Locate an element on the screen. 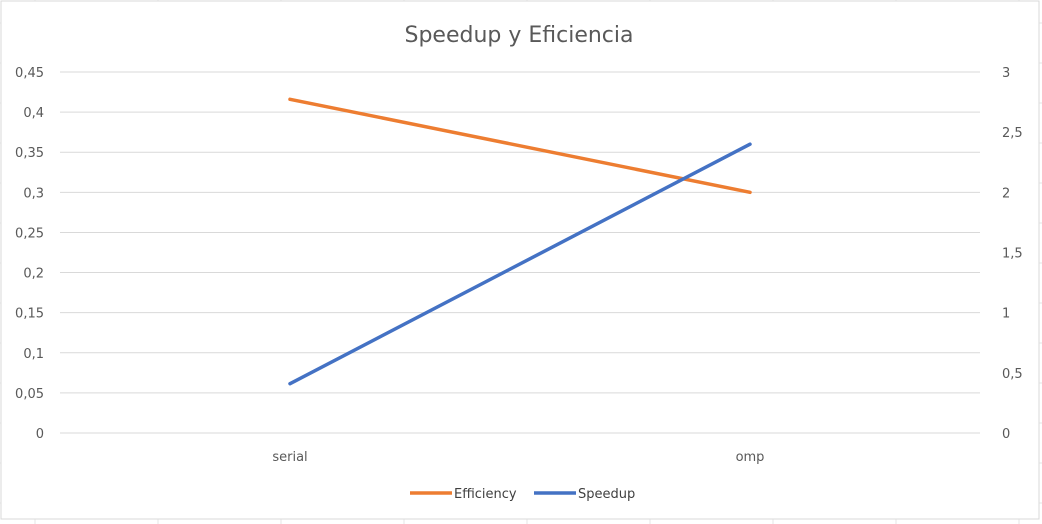 The image size is (1042, 524). left-axis-tick-label: 0,2 is located at coordinates (33, 274).